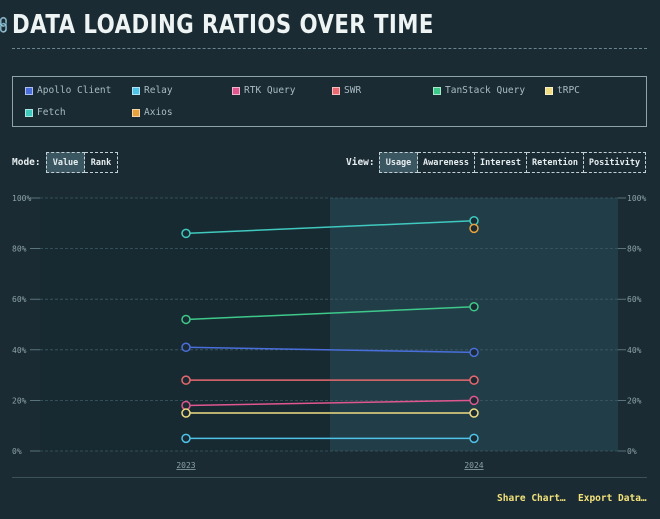 Image resolution: width=660 pixels, height=519 pixels. What do you see at coordinates (51, 112) in the screenshot?
I see `legend-label: Fetch` at bounding box center [51, 112].